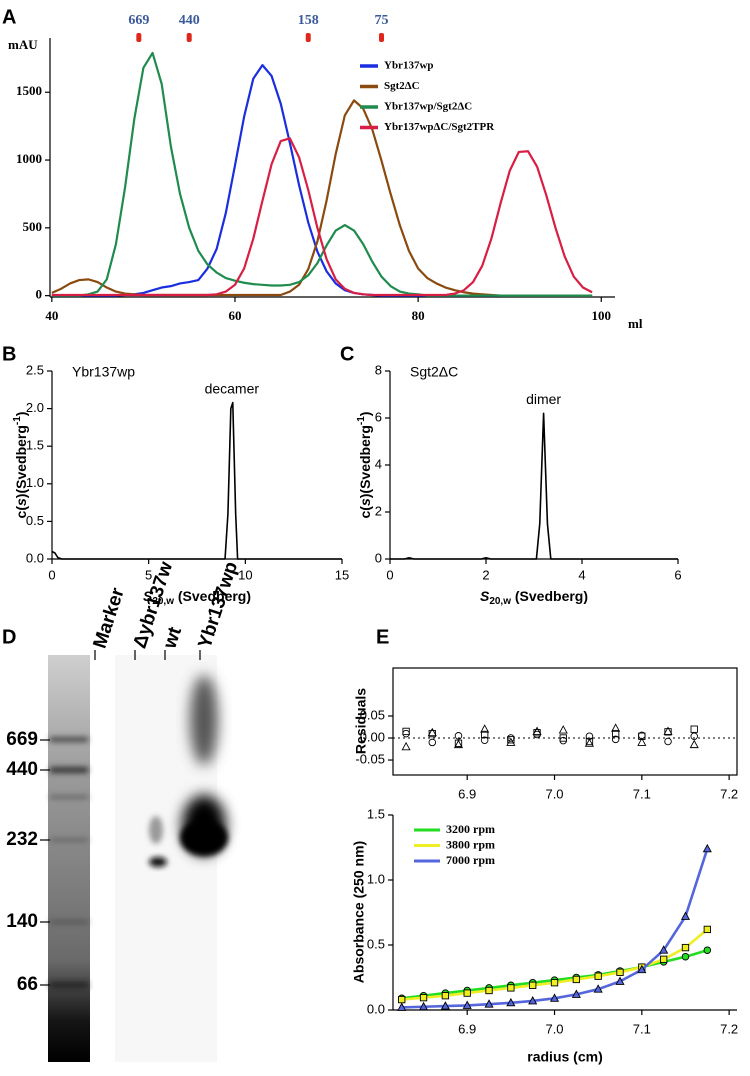  Describe the element at coordinates (27, 984) in the screenshot. I see `mw-label: 66` at that location.